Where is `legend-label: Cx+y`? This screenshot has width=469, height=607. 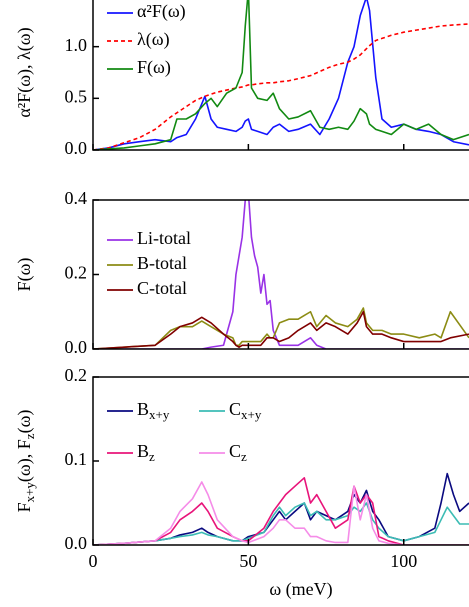
legend-label: Cx+y is located at coordinates (245, 410).